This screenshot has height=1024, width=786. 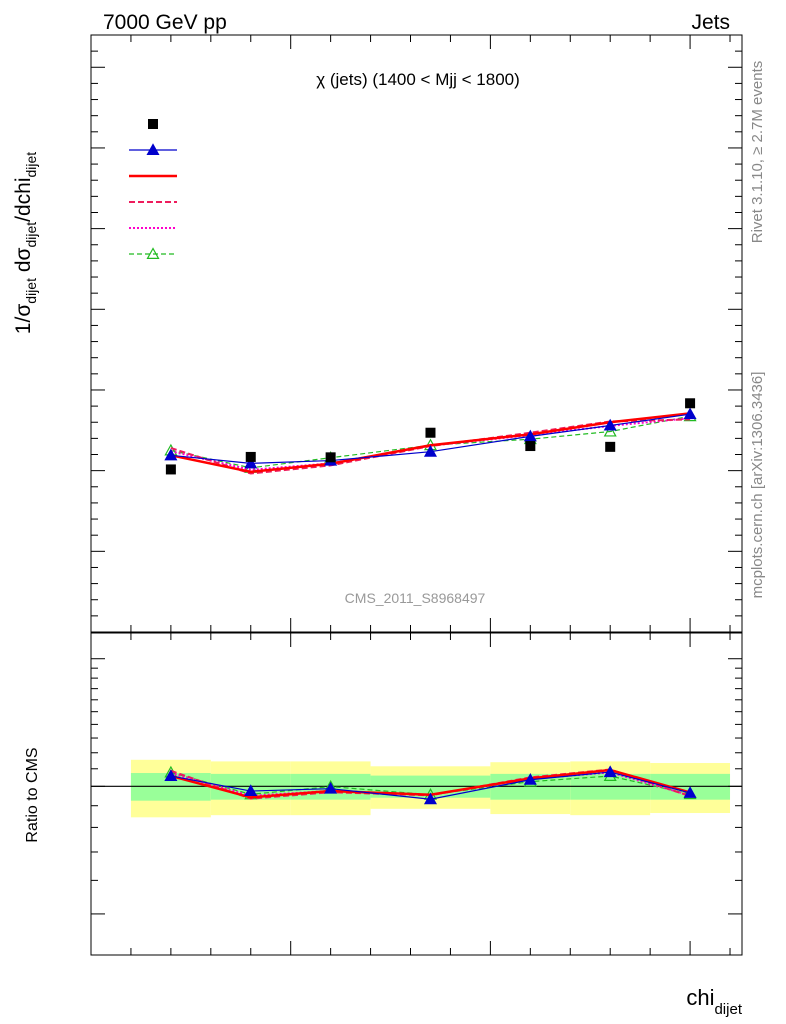 What do you see at coordinates (757, 152) in the screenshot?
I see `rivet-version-label: Rivet 3.1.10, ≥ 2.7M events` at bounding box center [757, 152].